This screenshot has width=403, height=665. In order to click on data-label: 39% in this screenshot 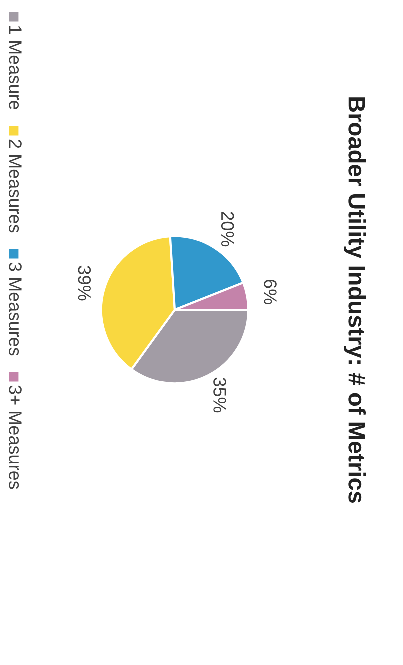, I will do `click(85, 283)`.